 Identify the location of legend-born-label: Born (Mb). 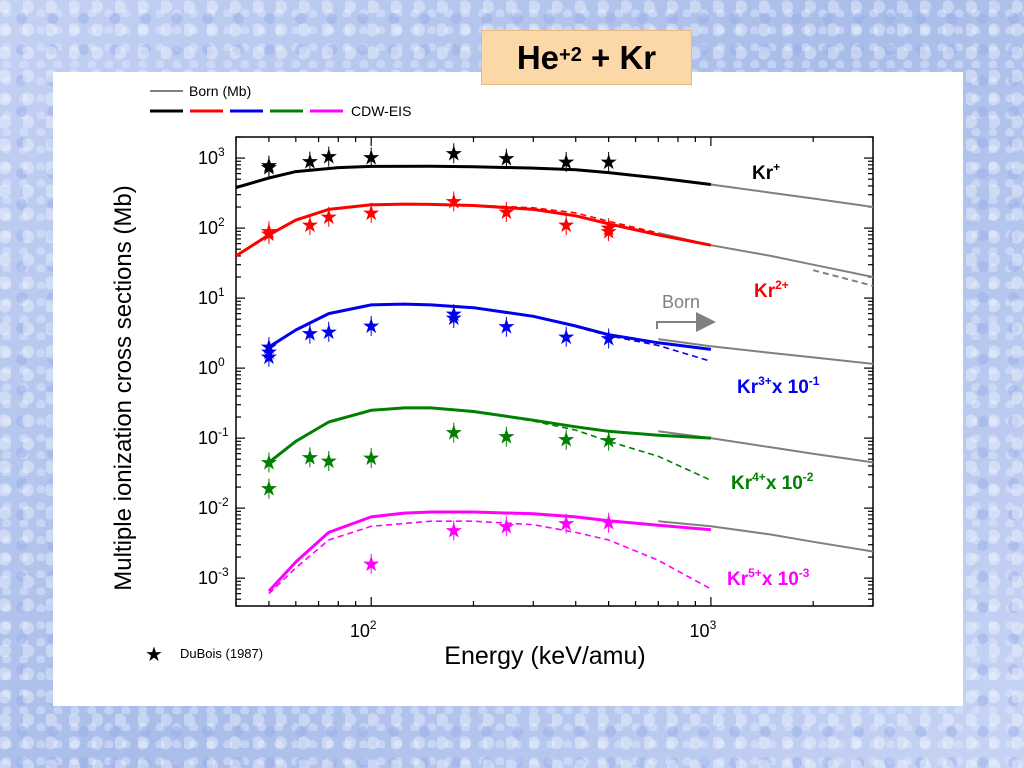
(220, 91).